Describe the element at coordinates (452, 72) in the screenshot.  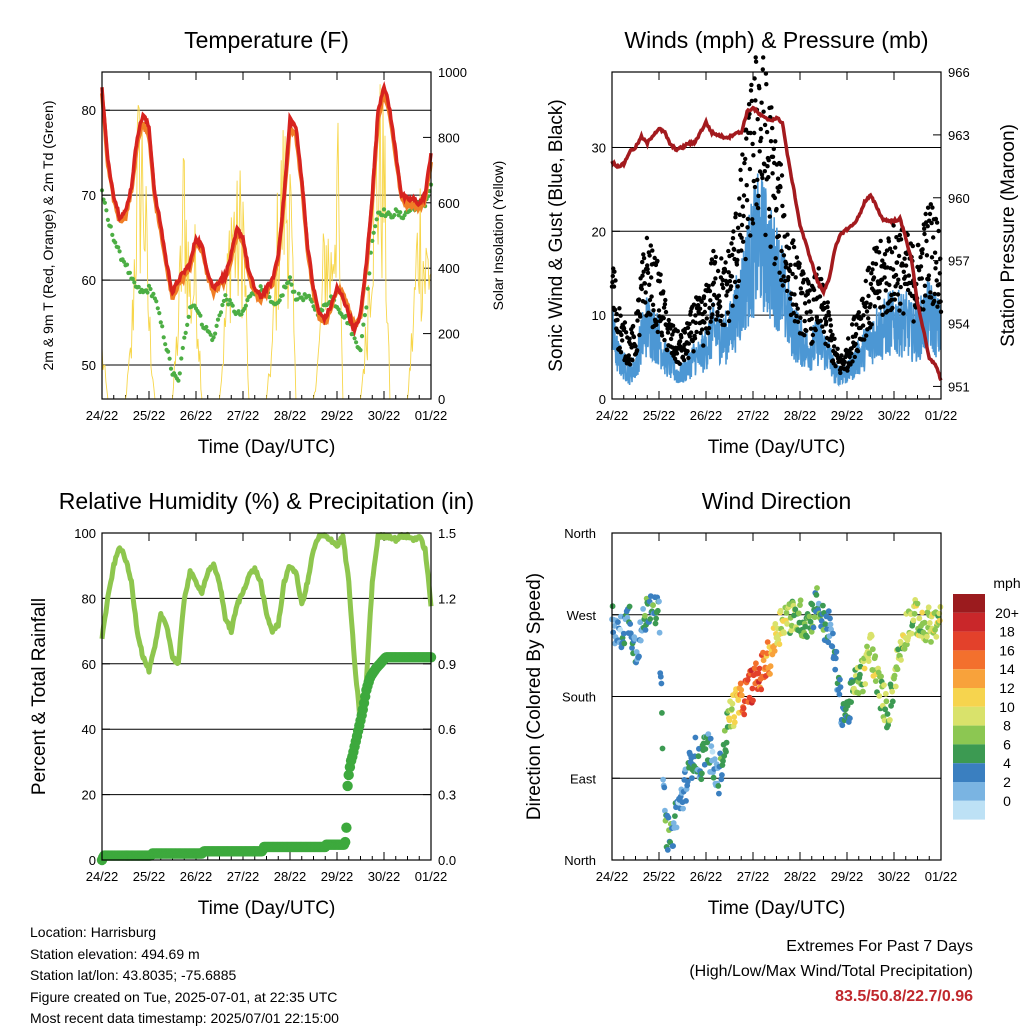
I see `y2-tick-label: 1000` at that location.